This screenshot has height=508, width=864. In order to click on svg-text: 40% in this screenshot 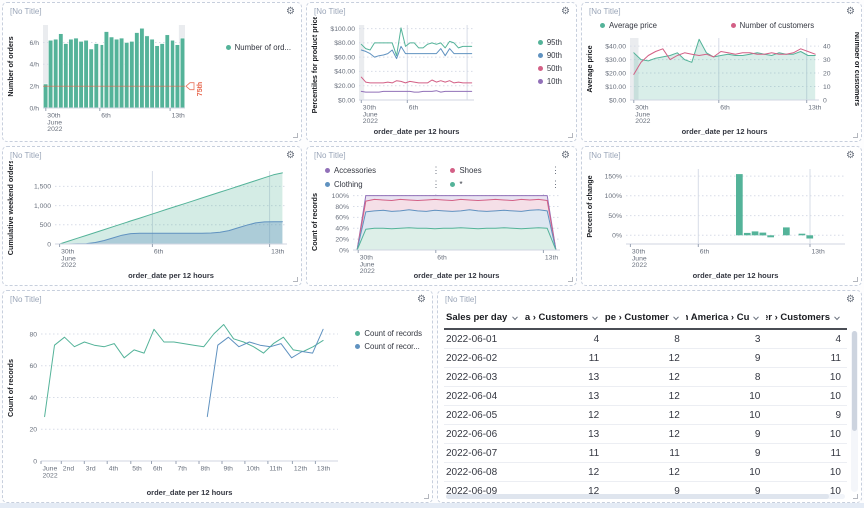, I will do `click(342, 229)`.